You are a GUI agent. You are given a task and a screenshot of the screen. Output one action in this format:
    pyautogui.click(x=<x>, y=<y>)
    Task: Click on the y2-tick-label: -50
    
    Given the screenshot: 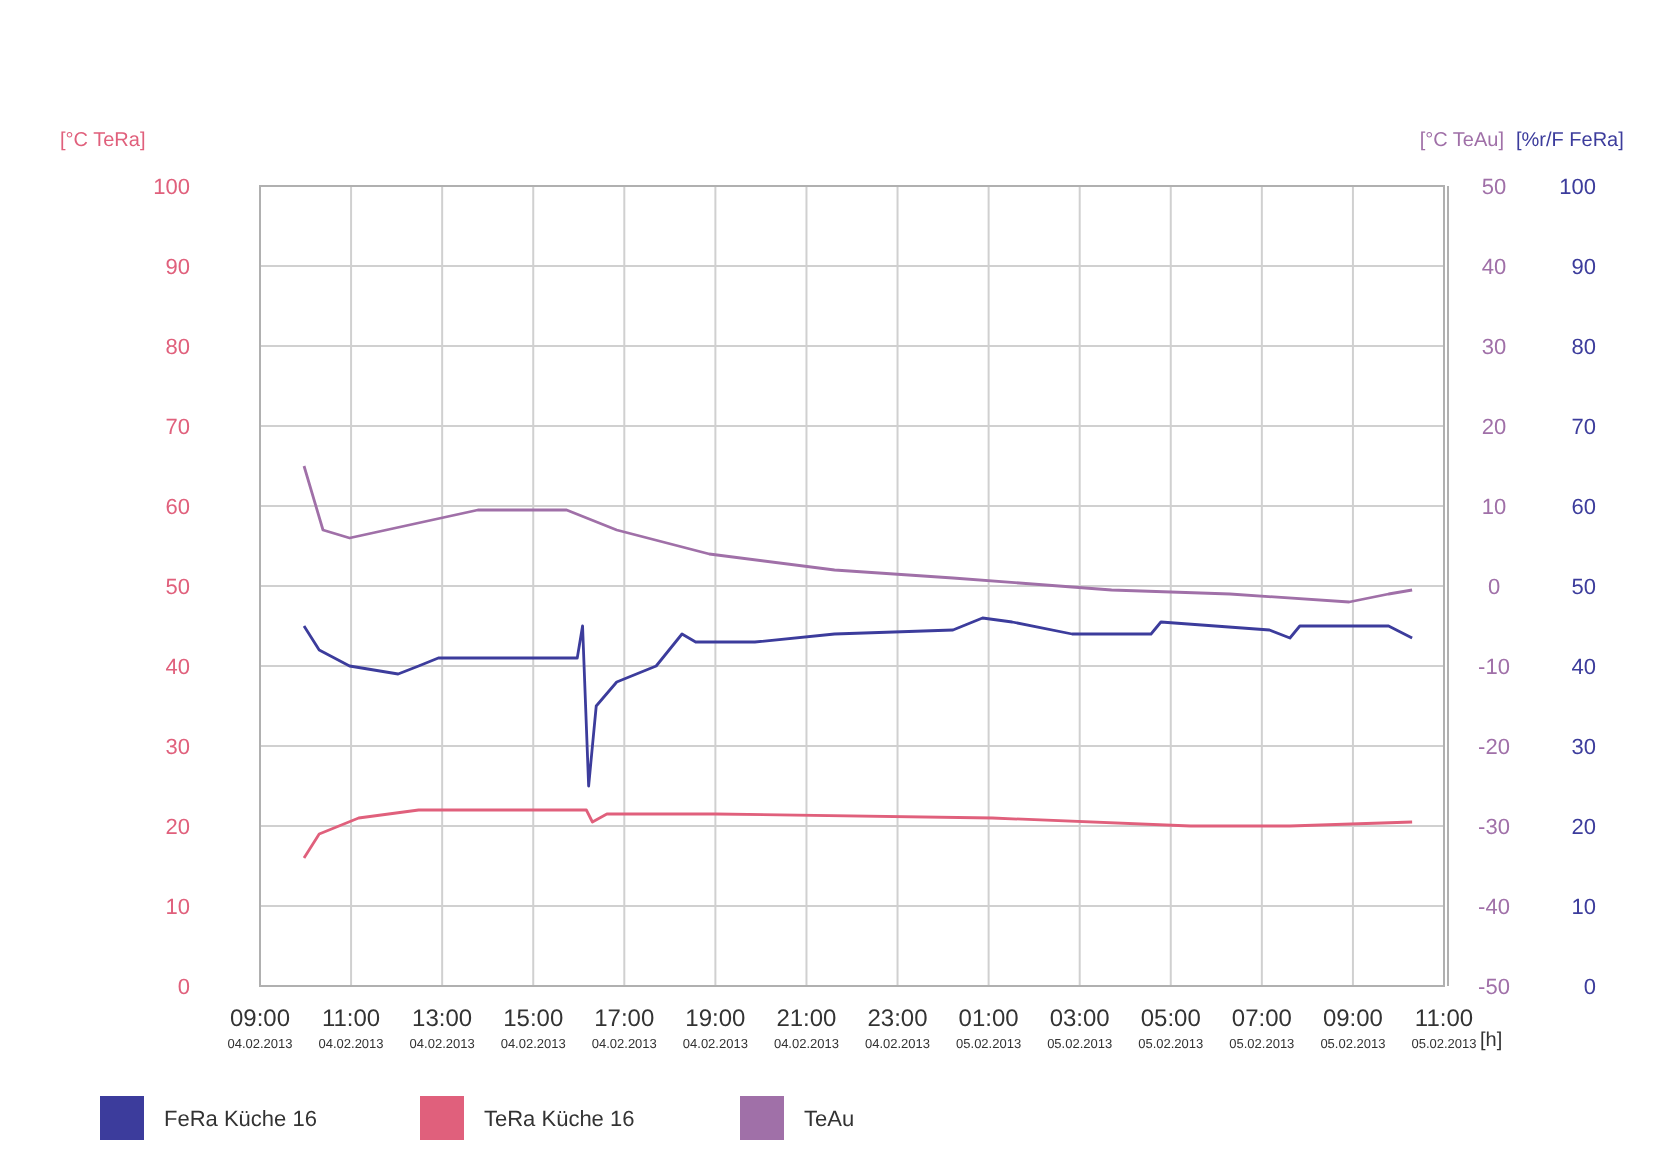 What is the action you would take?
    pyautogui.click(x=1494, y=988)
    